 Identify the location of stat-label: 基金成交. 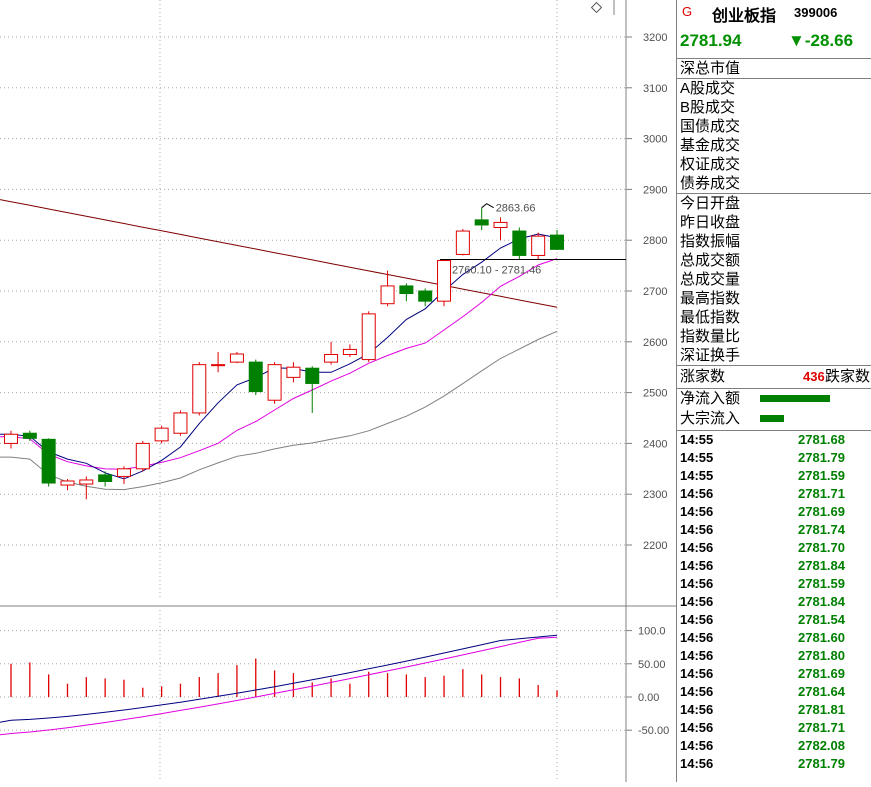
(710, 145).